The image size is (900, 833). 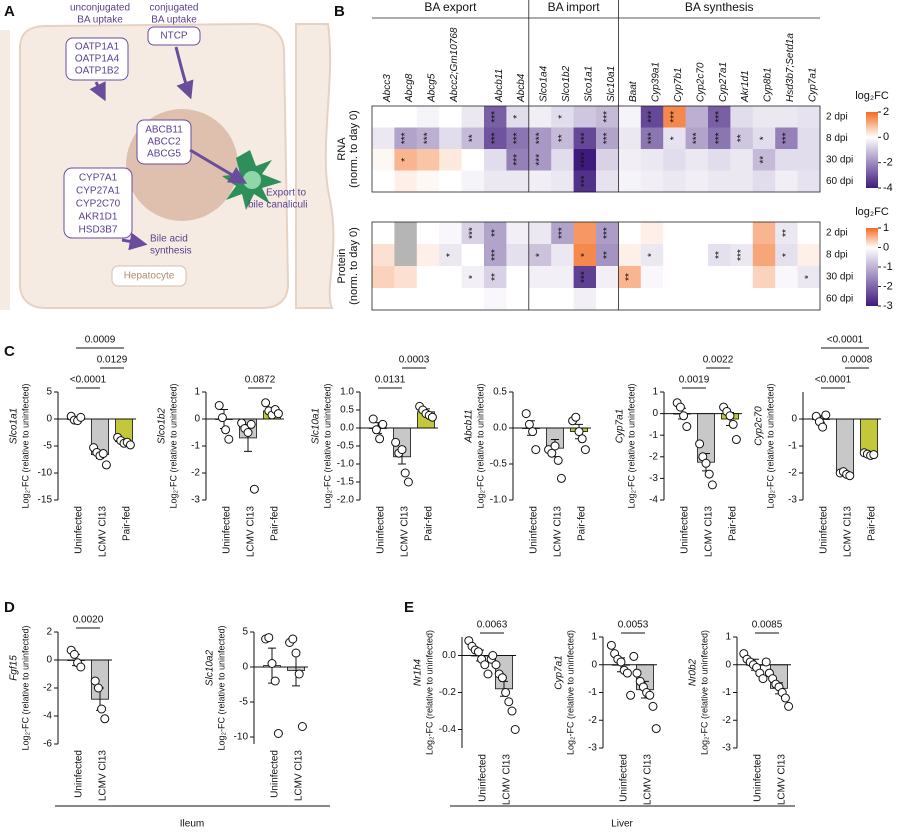 I want to click on colorbar-tick-label: -3, so click(x=888, y=306).